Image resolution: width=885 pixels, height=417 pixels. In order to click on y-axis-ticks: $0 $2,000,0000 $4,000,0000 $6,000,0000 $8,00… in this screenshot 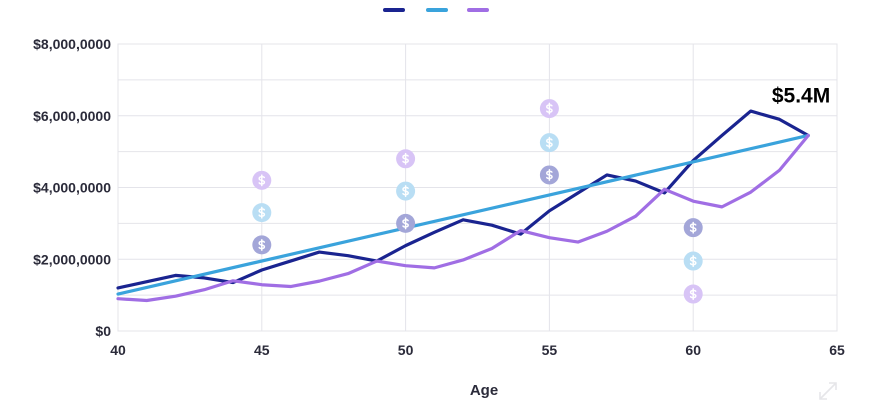, I will do `click(72, 187)`.